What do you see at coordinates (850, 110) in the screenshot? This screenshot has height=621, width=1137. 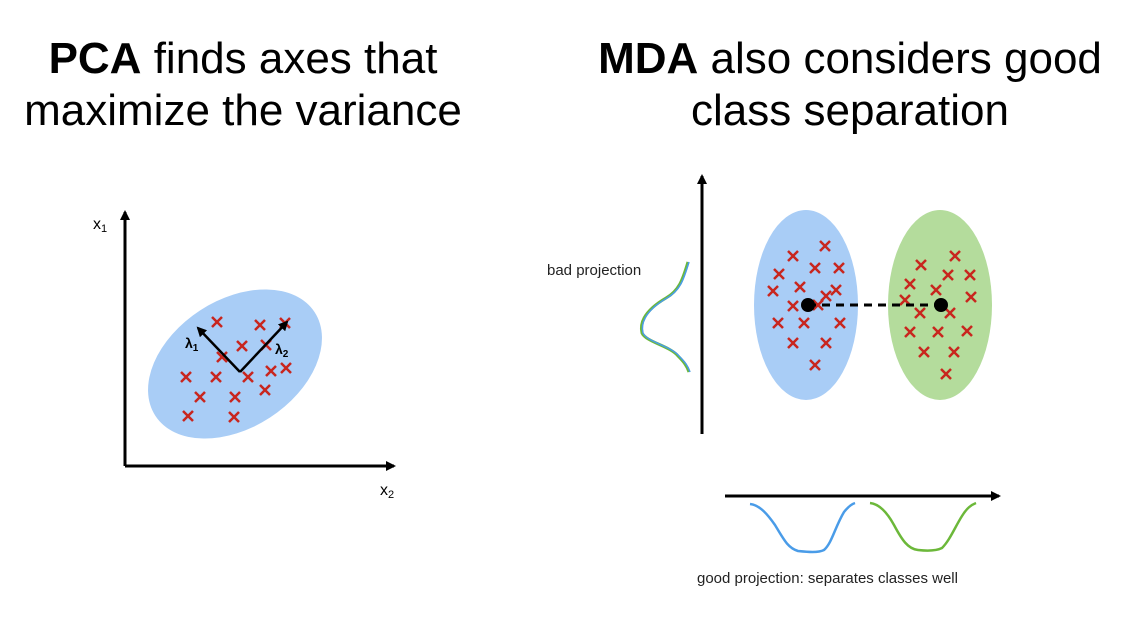 I see `mda-title-line2: class separation` at bounding box center [850, 110].